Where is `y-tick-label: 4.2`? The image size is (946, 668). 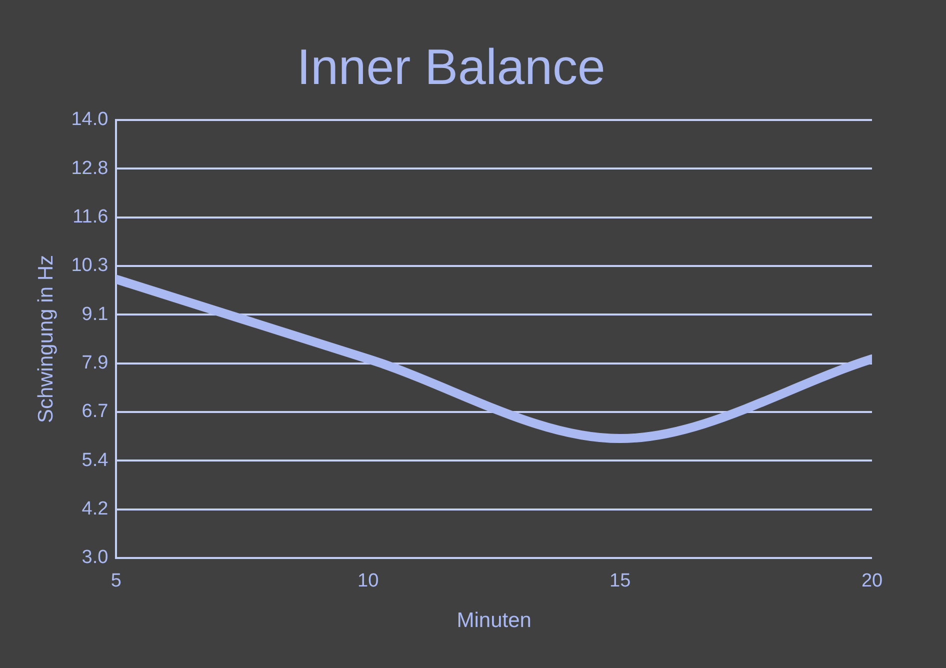 y-tick-label: 4.2 is located at coordinates (95, 509).